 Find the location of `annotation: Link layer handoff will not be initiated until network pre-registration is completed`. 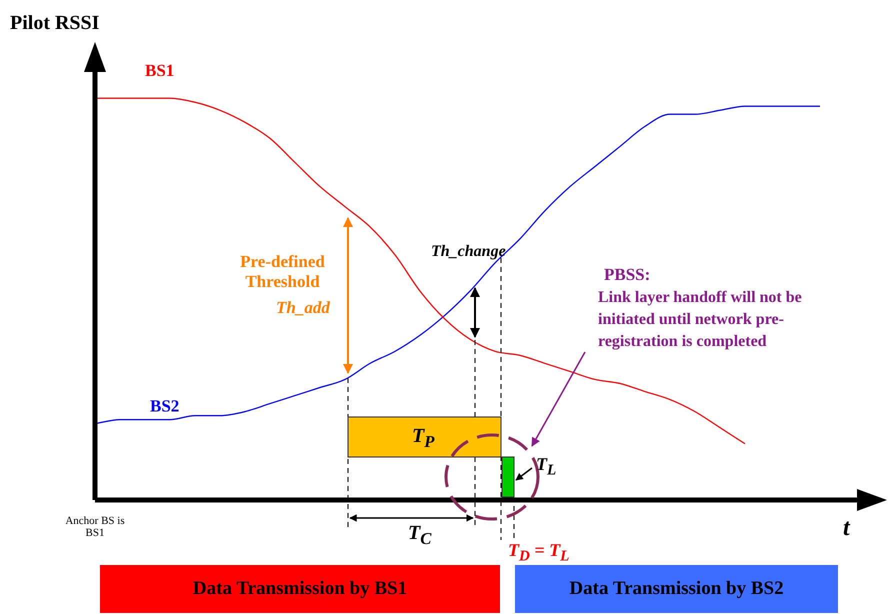

annotation: Link layer handoff will not be initiated until network pre-registration is completed is located at coordinates (700, 320).